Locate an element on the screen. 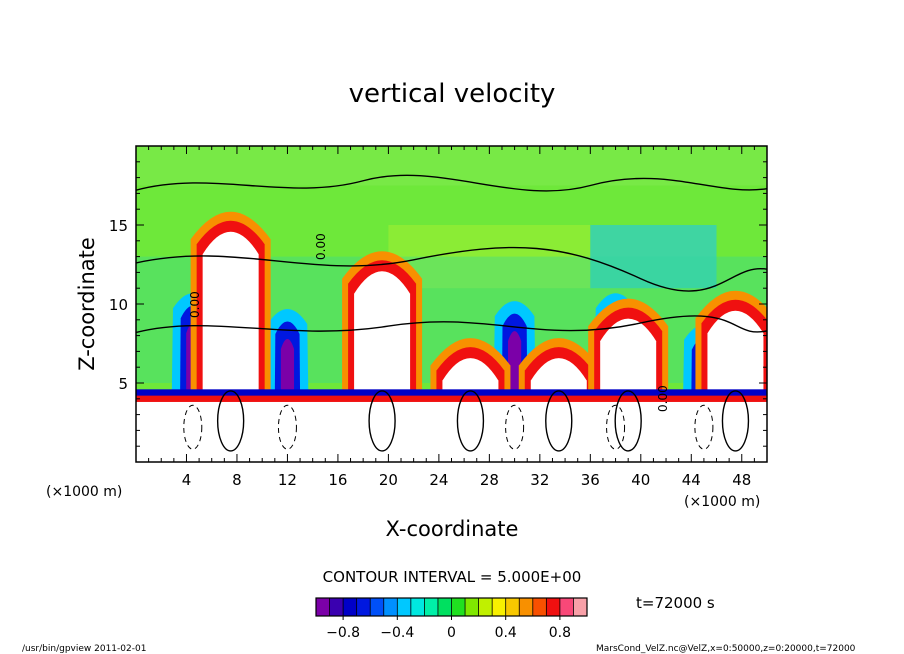 The image size is (904, 654). x-tick-label: 16 is located at coordinates (337, 480).